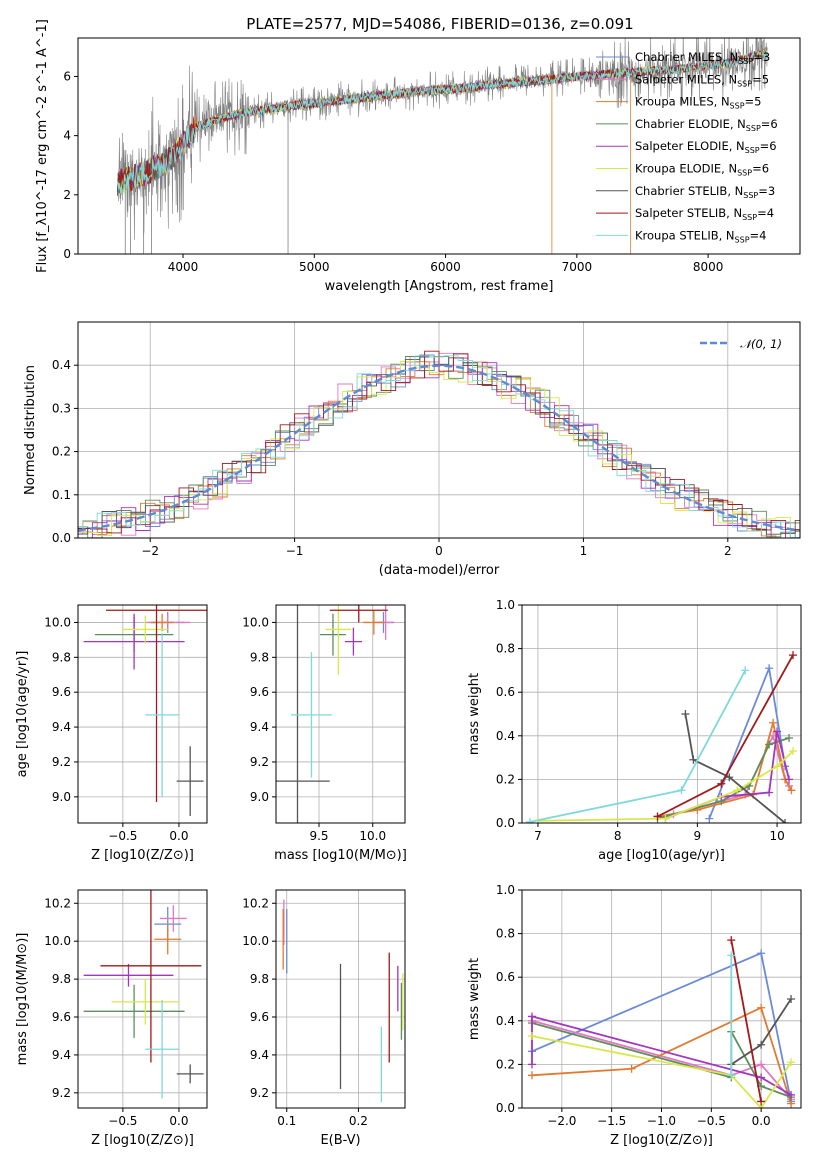 The height and width of the screenshot is (1170, 819). I want to click on x-tick-label: 0.1, so click(286, 1121).